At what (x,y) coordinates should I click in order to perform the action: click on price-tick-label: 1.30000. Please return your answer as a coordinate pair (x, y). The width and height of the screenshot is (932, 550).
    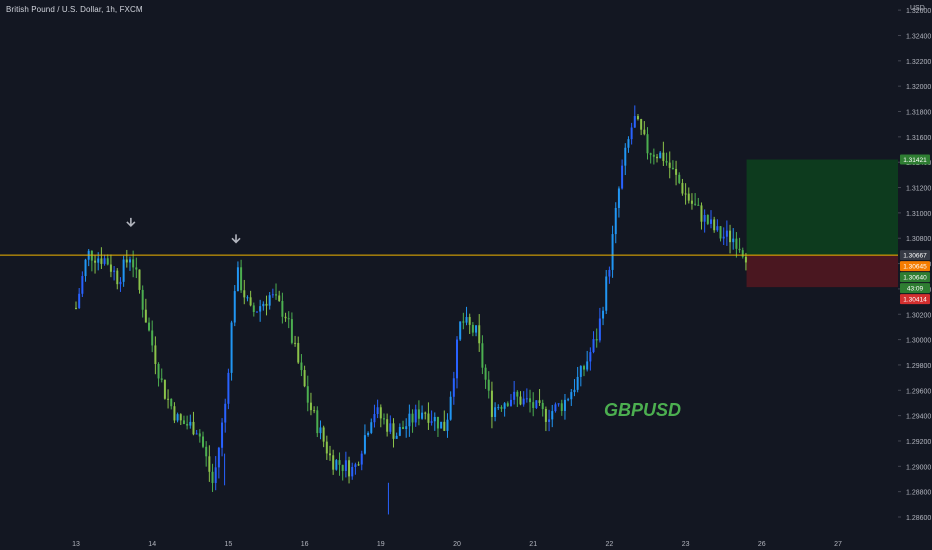
    Looking at the image, I should click on (918, 341).